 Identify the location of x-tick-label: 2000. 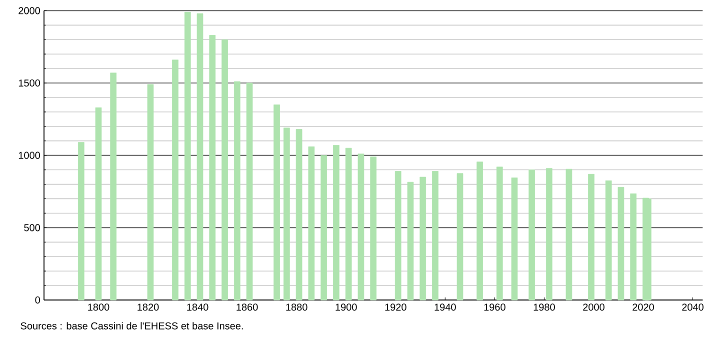
(593, 307).